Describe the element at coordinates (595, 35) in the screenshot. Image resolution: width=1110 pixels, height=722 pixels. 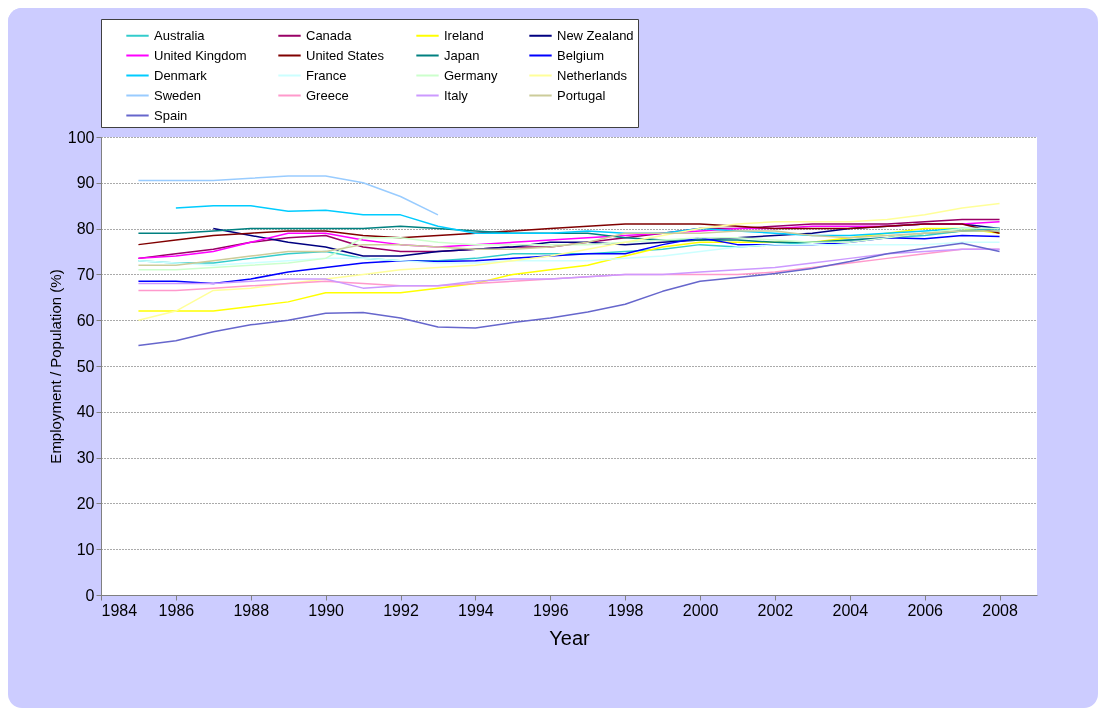
I see `legend-label: New Zealand` at that location.